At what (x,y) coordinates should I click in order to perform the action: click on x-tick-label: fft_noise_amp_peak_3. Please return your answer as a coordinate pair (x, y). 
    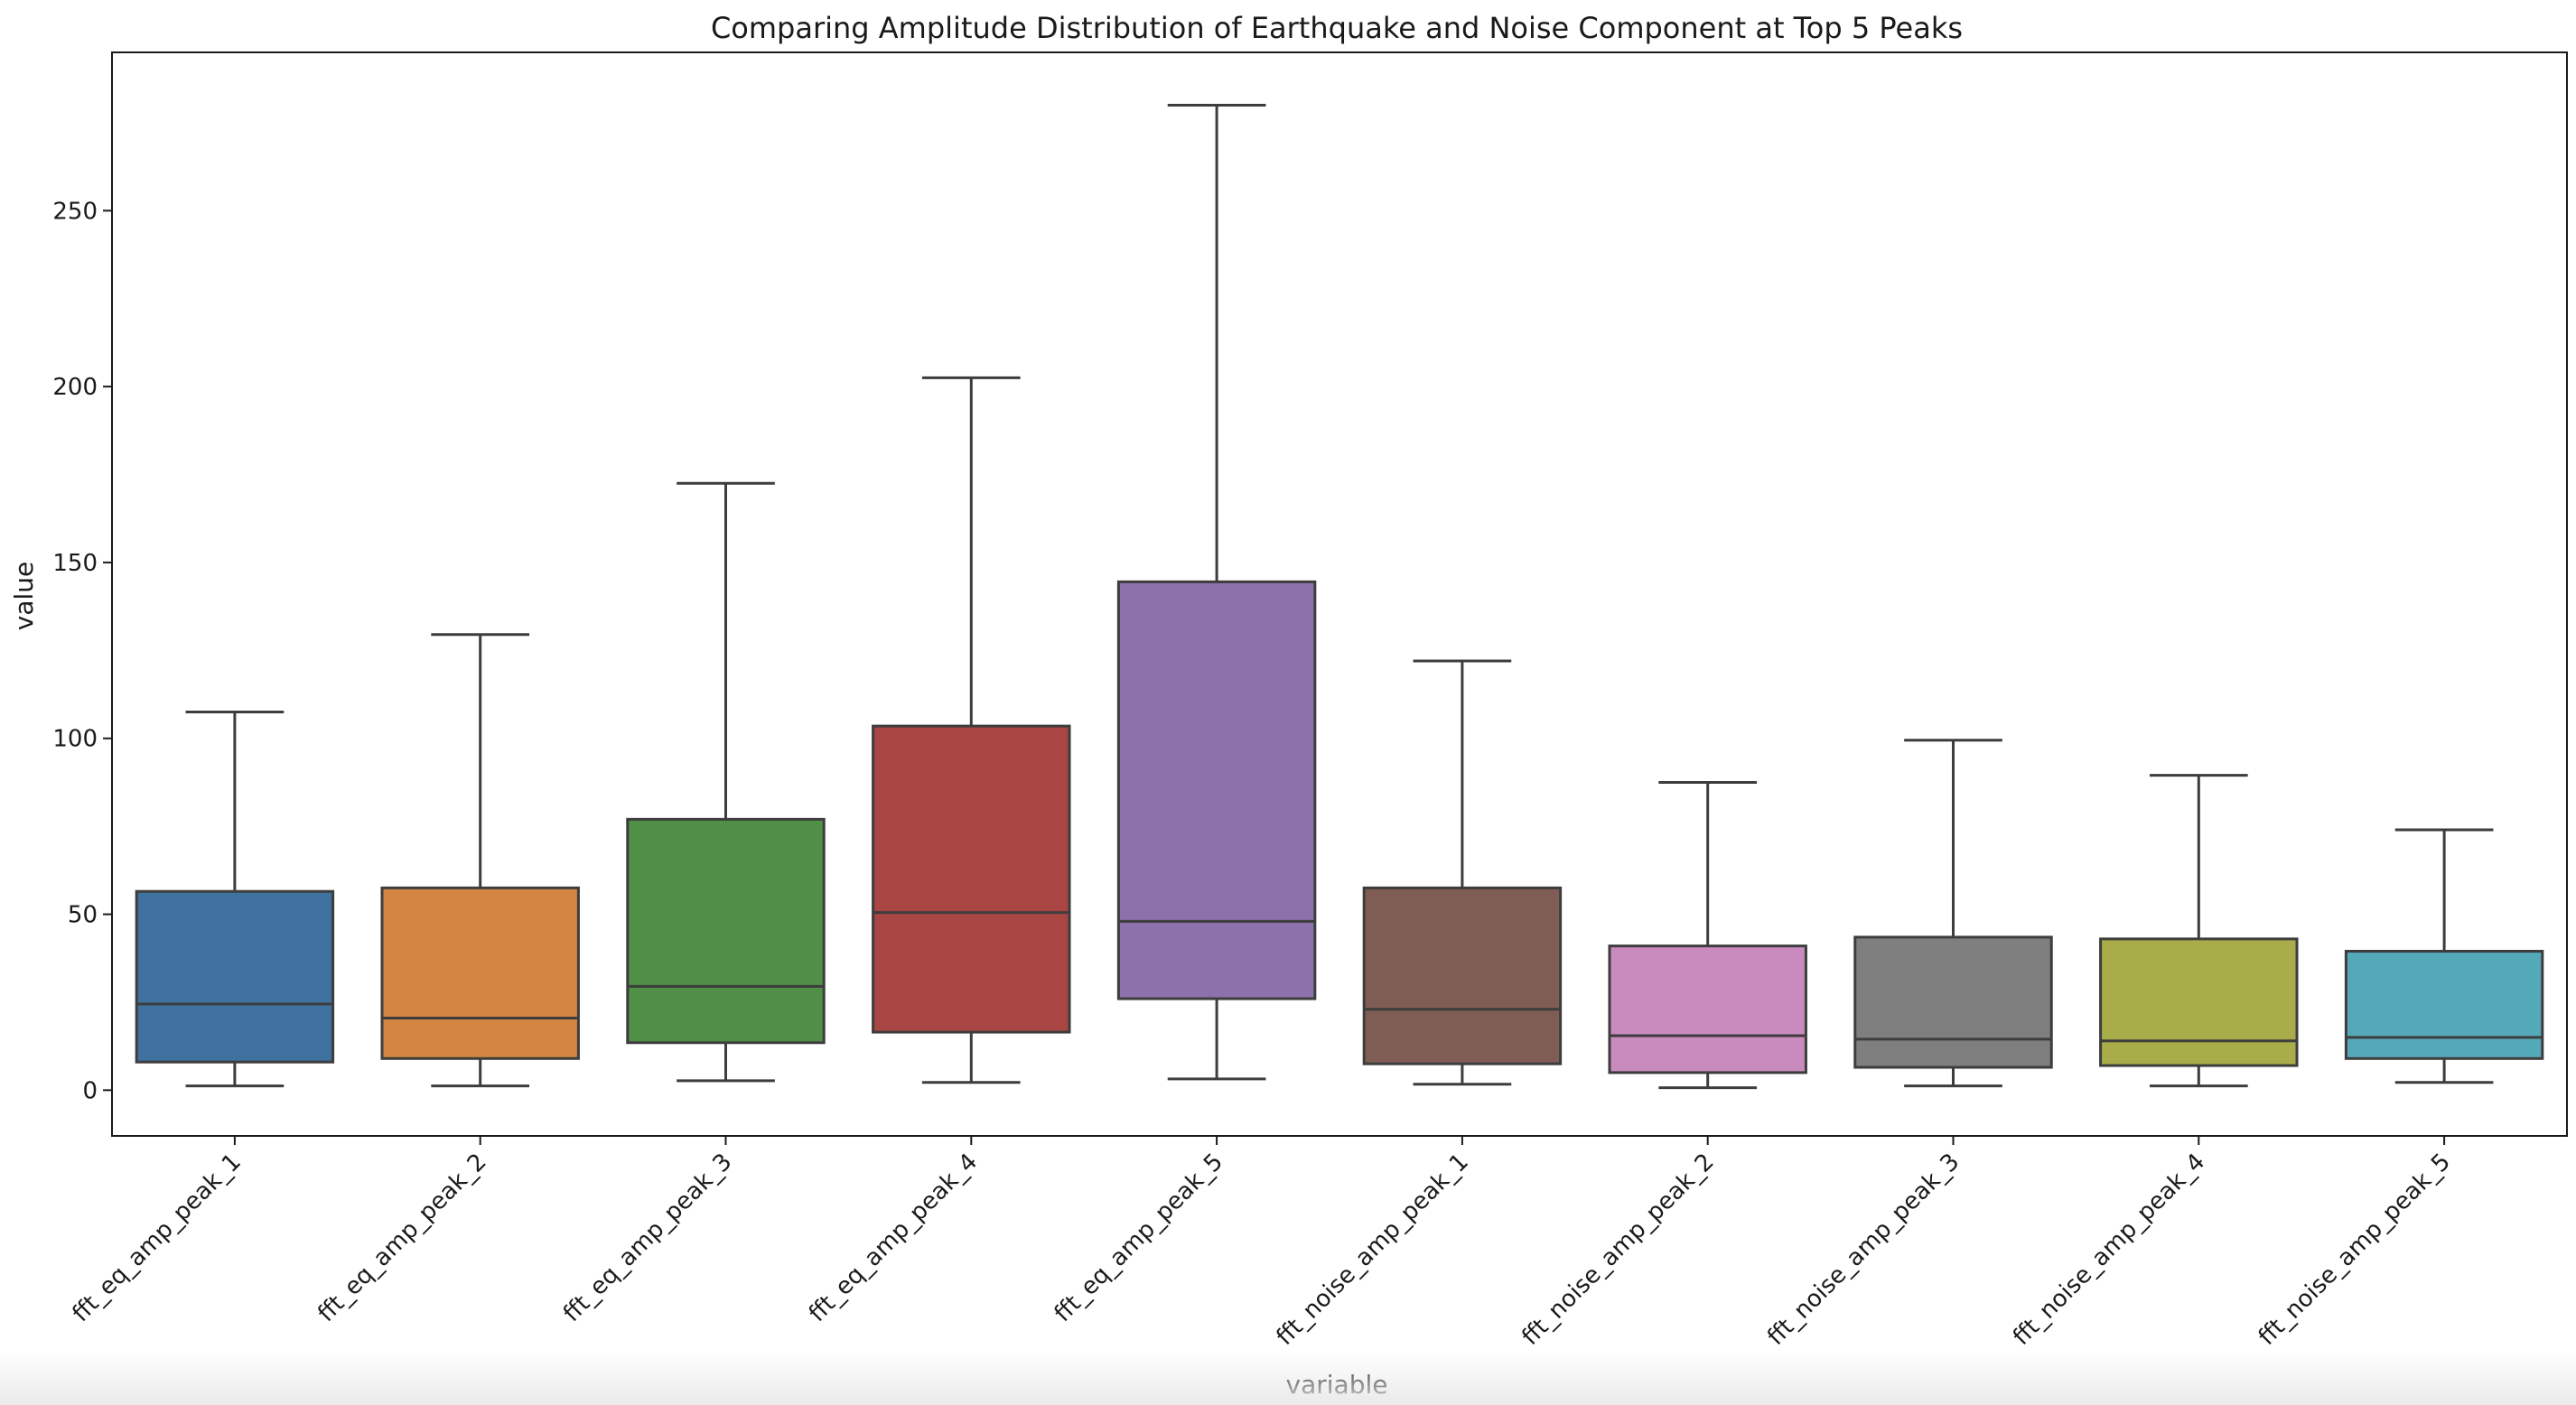
    Looking at the image, I should click on (1863, 1250).